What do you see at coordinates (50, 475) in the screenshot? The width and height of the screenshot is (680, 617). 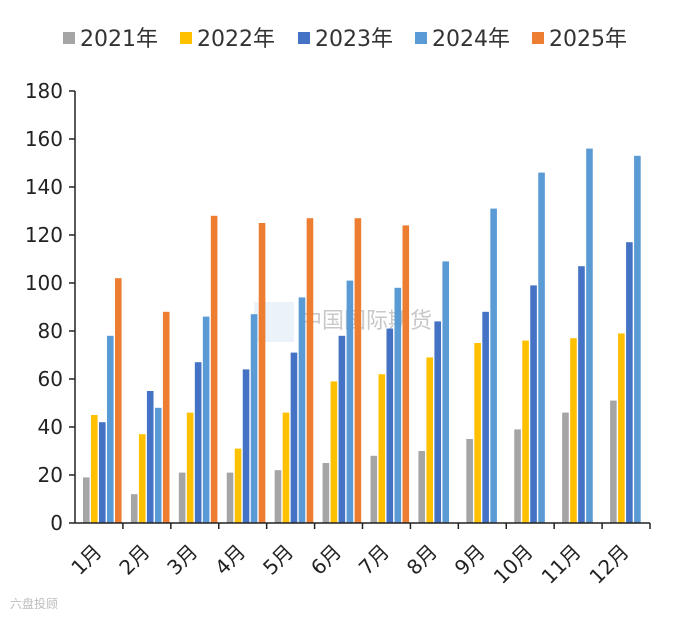 I see `y-tick-label: 20` at bounding box center [50, 475].